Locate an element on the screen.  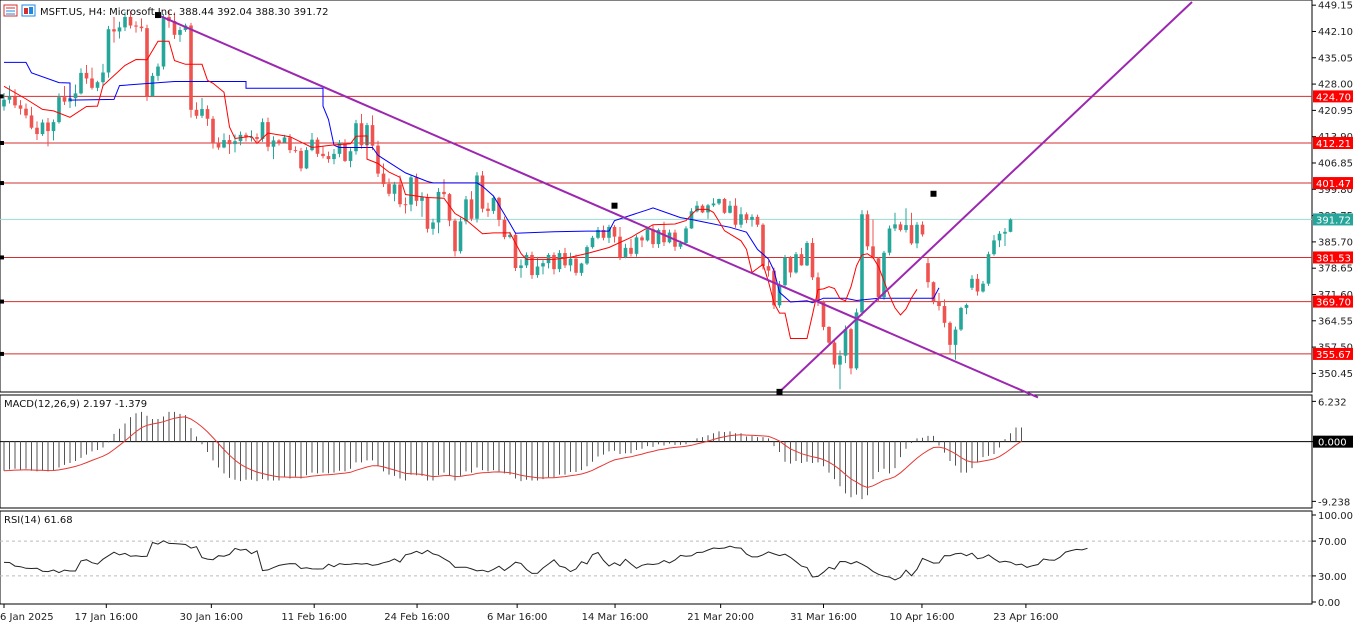
rsi-tick-label: 100.00 is located at coordinates (1335, 516).